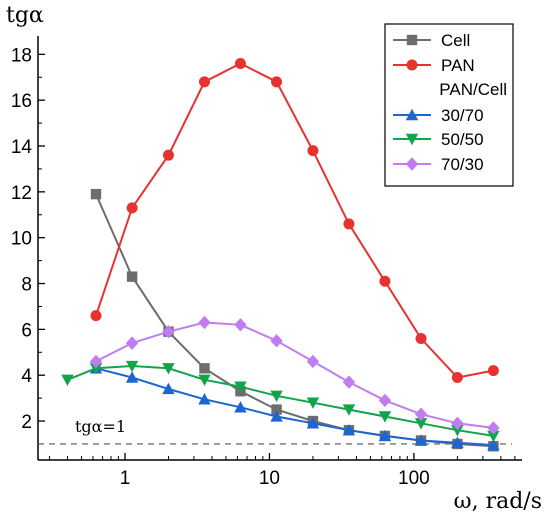 This screenshot has height=522, width=550. What do you see at coordinates (22, 147) in the screenshot?
I see `y-tick-label: 14` at bounding box center [22, 147].